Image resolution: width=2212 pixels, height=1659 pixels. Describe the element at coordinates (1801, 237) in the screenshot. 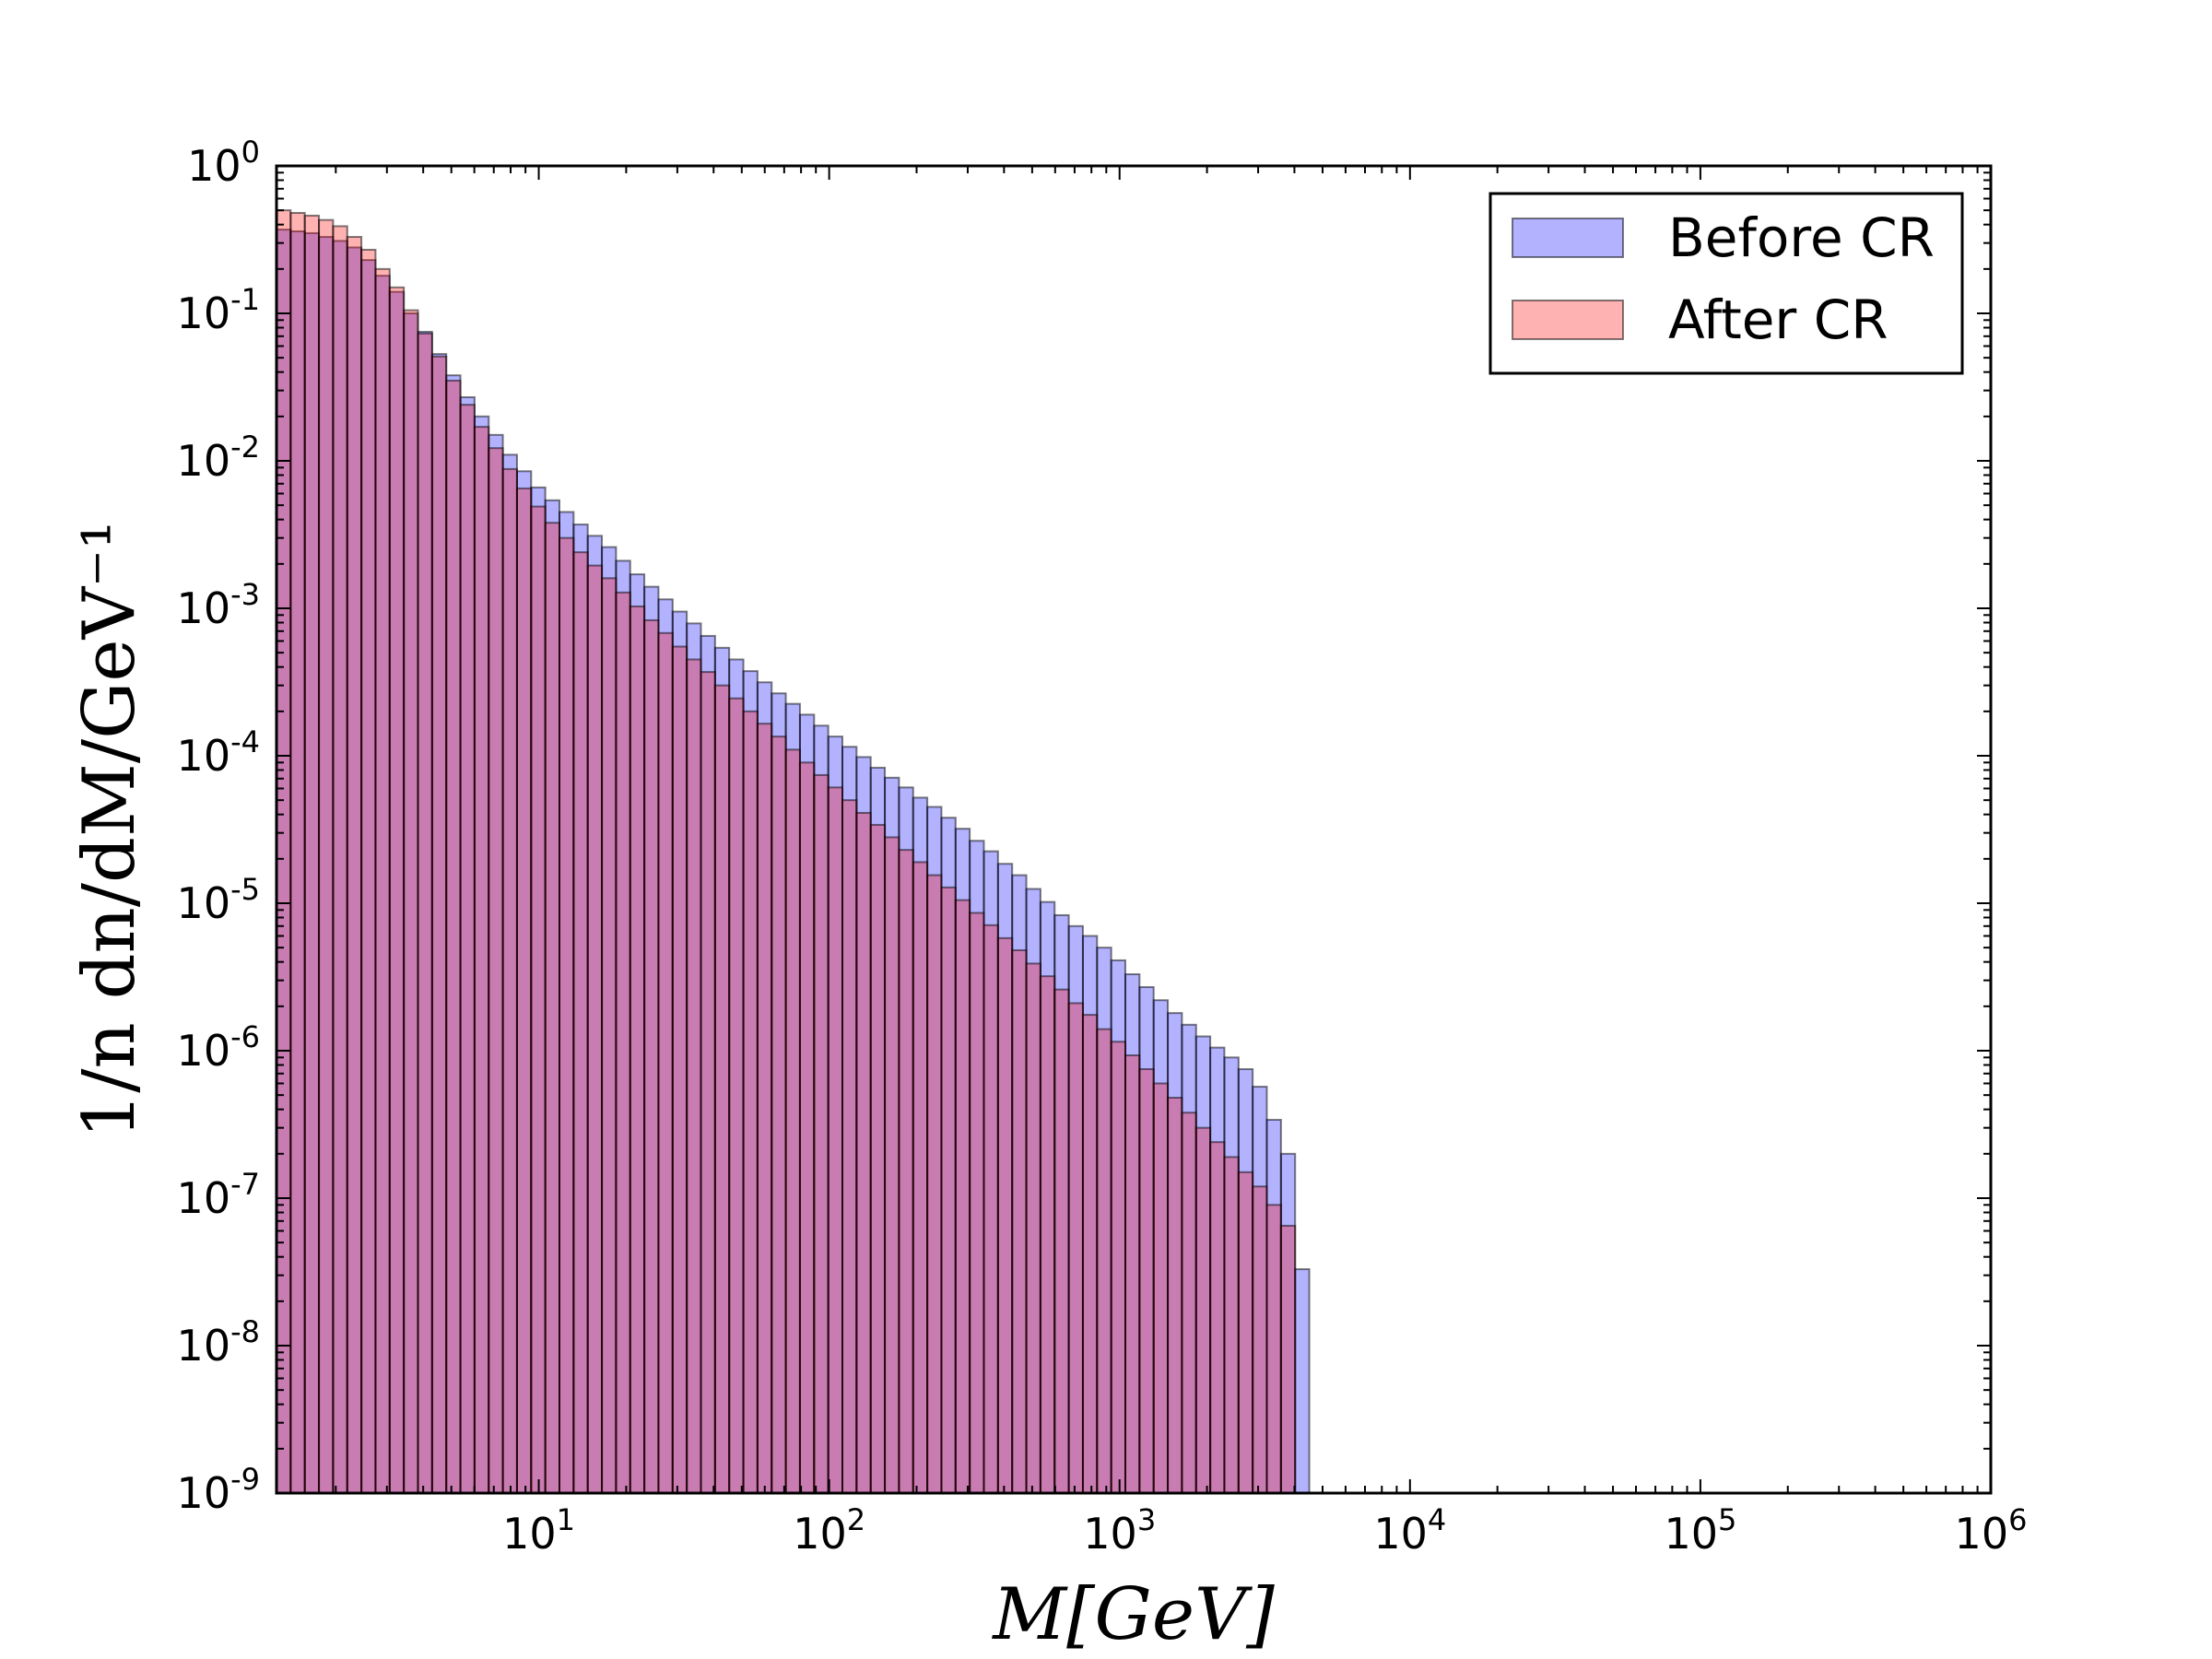

I see `legend-label-before: Before CR` at that location.